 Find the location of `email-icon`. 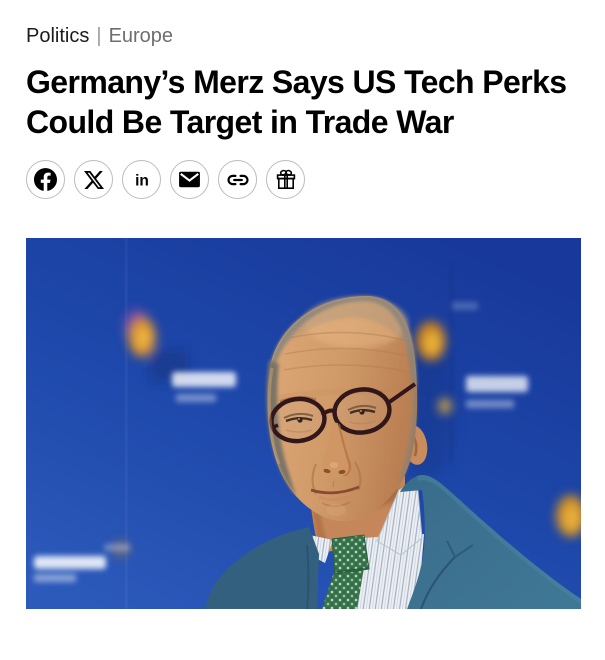

email-icon is located at coordinates (189, 179).